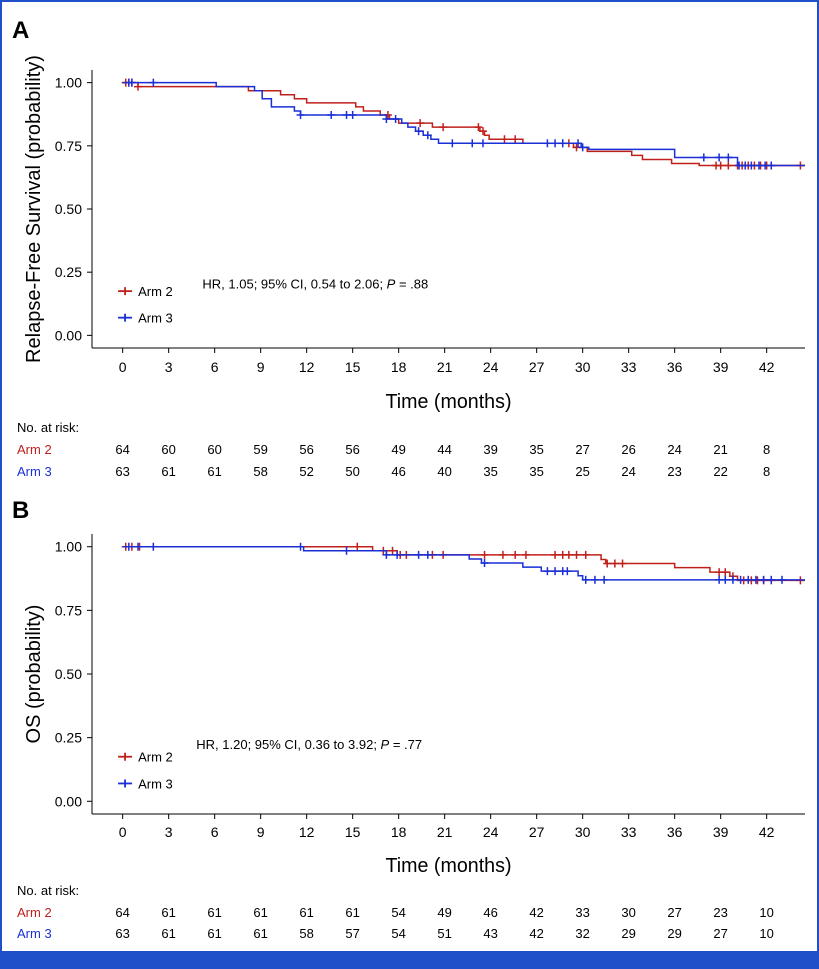 This screenshot has width=819, height=969. I want to click on risk-count: 29, so click(674, 933).